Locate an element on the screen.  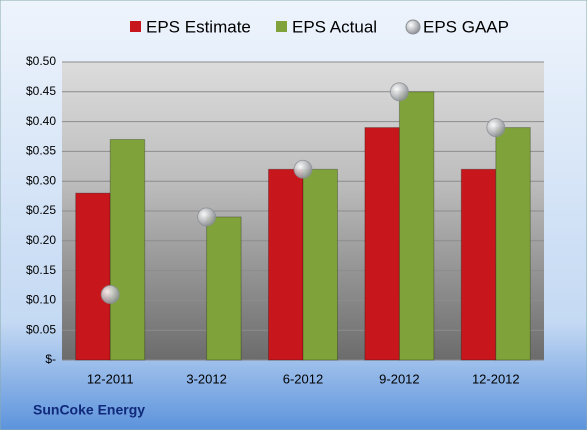
x-tick-label: 9-2012 is located at coordinates (399, 378).